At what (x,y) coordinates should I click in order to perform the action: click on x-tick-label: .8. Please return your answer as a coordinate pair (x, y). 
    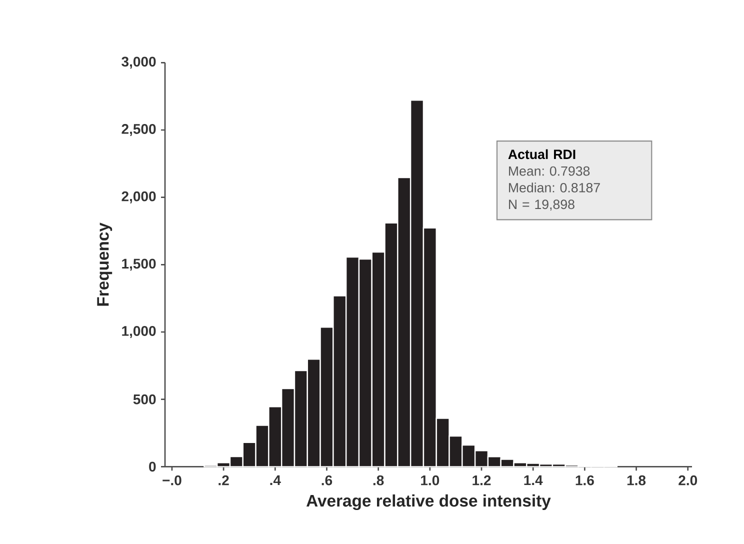
    Looking at the image, I should click on (378, 480).